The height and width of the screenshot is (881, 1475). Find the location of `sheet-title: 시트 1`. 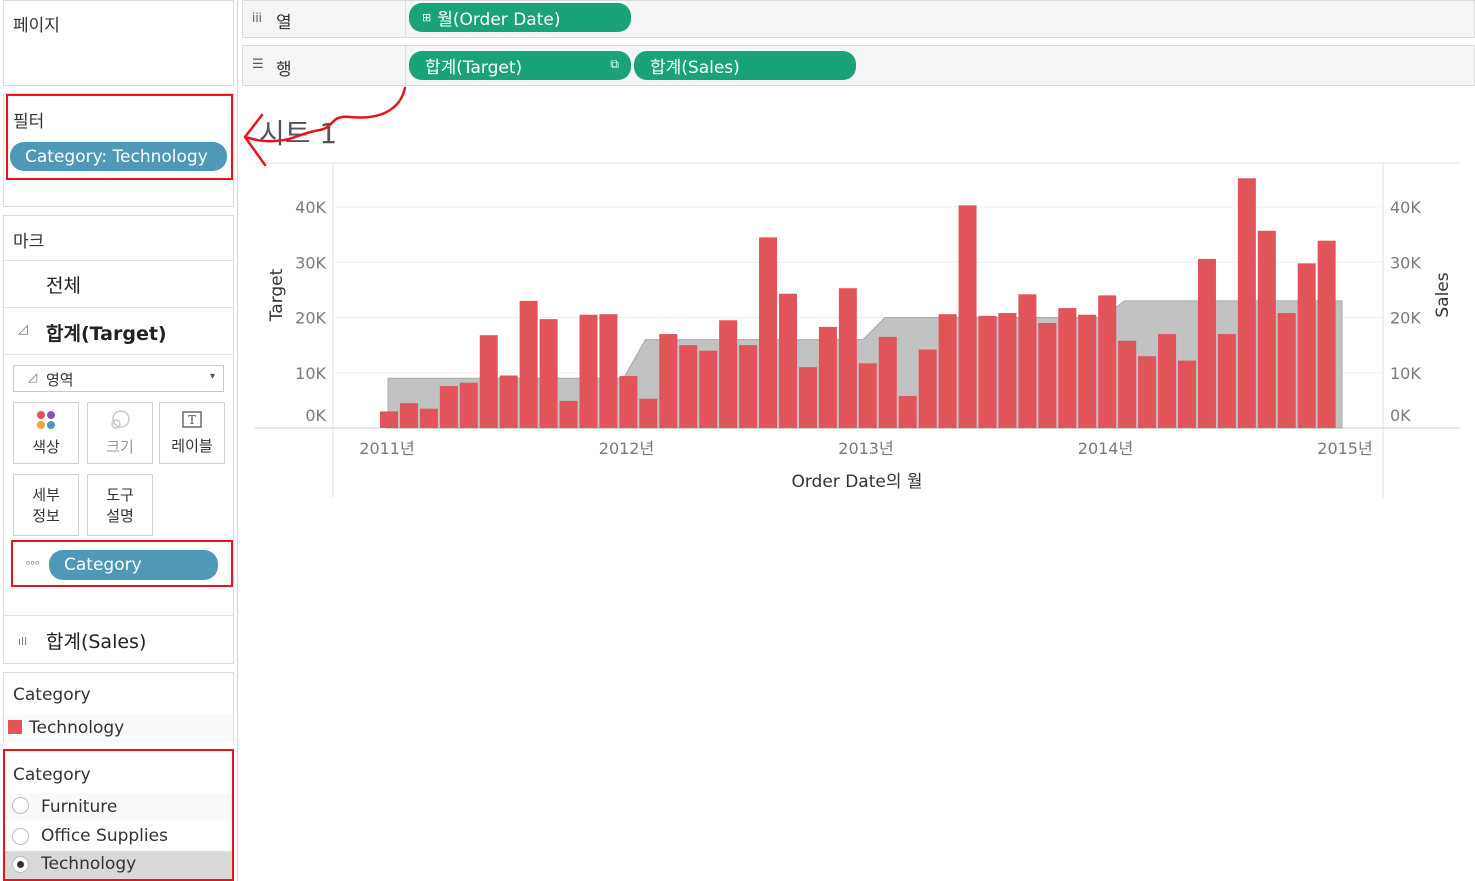

sheet-title: 시트 1 is located at coordinates (298, 133).